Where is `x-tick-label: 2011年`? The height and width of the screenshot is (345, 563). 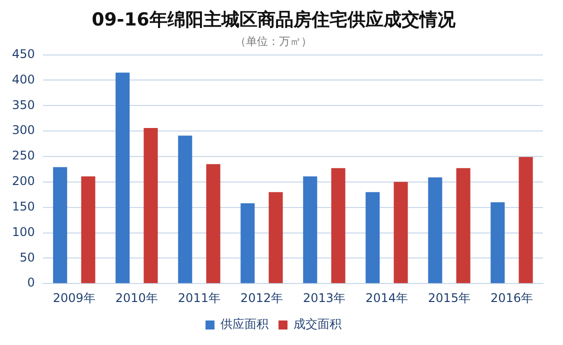 x-tick-label: 2011年 is located at coordinates (199, 297).